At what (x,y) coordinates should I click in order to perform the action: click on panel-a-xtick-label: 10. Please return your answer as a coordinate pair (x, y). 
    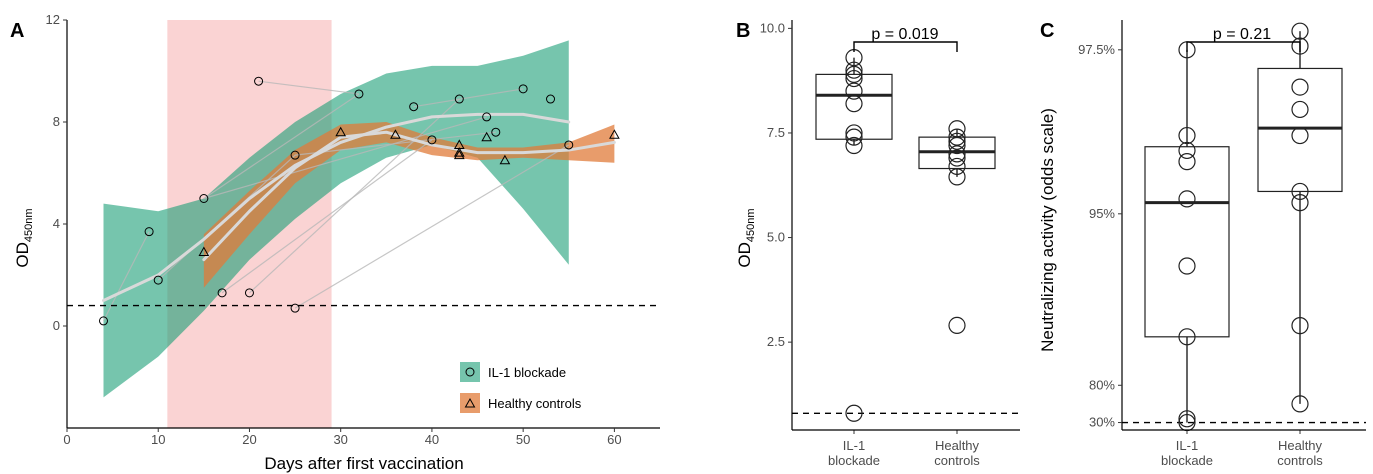
    Looking at the image, I should click on (158, 439).